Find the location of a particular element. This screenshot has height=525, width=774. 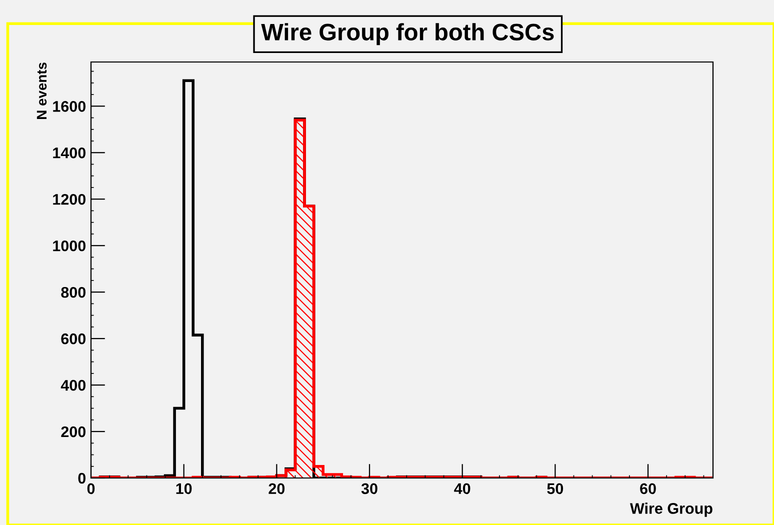

x-tick-label: 60 is located at coordinates (648, 488).